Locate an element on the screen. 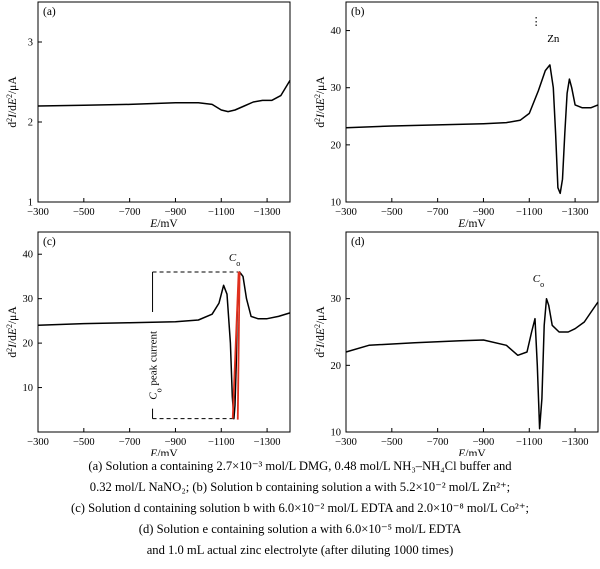 The width and height of the screenshot is (600, 569). y-tick-label: 3 is located at coordinates (30, 43).